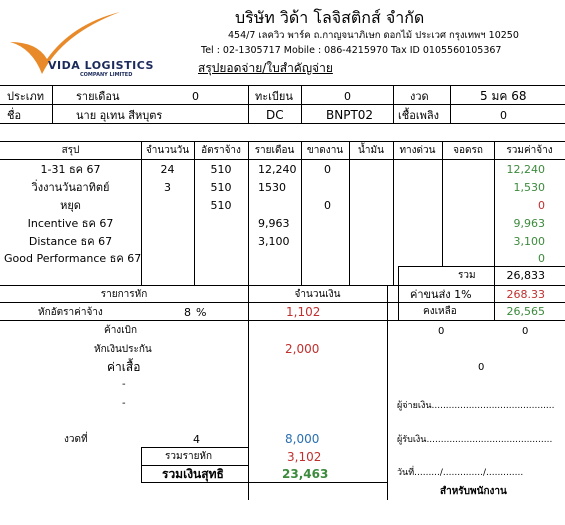  Describe the element at coordinates (503, 96) in the screenshot. I see `period-value: 5 มค 68` at that location.